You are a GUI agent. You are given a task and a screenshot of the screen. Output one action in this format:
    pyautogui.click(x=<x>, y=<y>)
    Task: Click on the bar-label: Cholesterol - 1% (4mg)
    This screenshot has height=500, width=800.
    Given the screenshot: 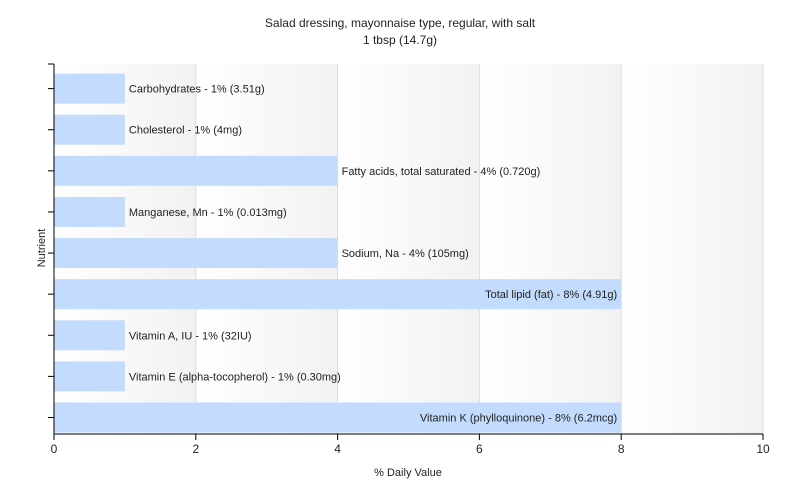 What is the action you would take?
    pyautogui.click(x=185, y=131)
    